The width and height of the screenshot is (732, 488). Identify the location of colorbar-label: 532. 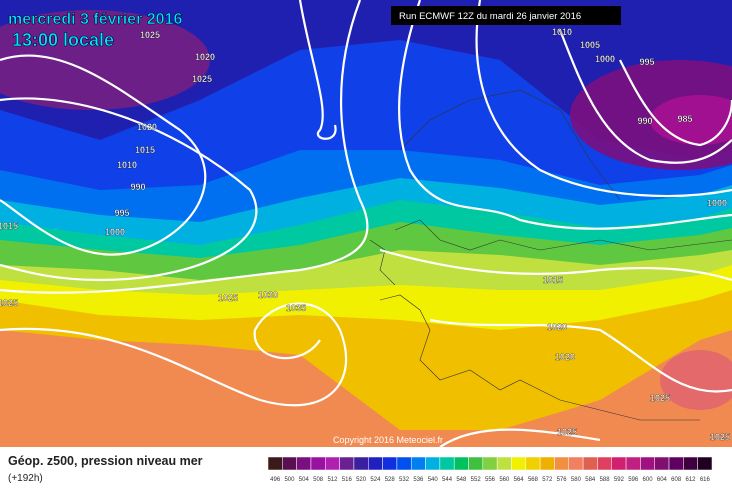
(404, 480).